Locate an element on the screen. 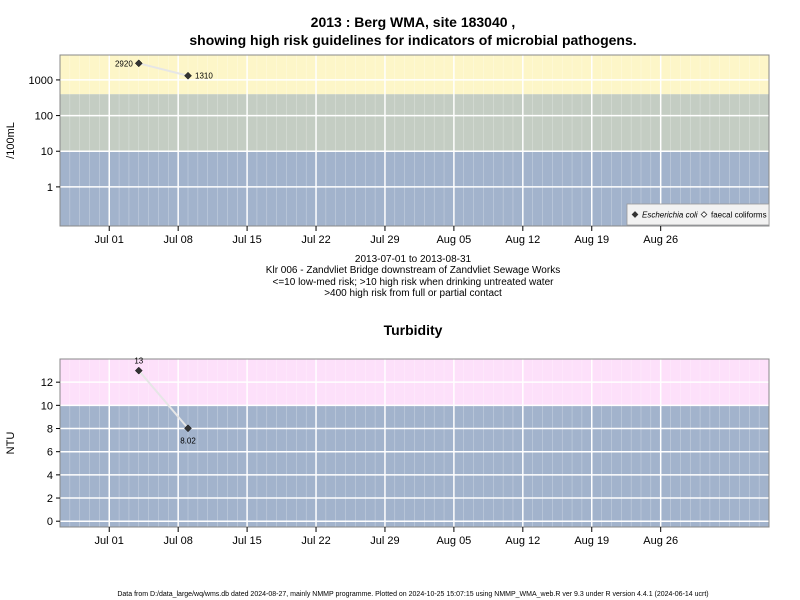 This screenshot has width=800, height=600. data-label: 8.02 is located at coordinates (188, 440).